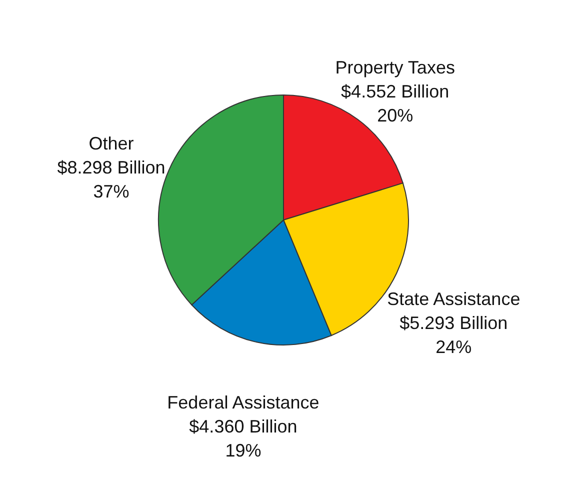 This screenshot has height=497, width=567. What do you see at coordinates (454, 334) in the screenshot?
I see `data-label: $5.293 Billion 24%` at bounding box center [454, 334].